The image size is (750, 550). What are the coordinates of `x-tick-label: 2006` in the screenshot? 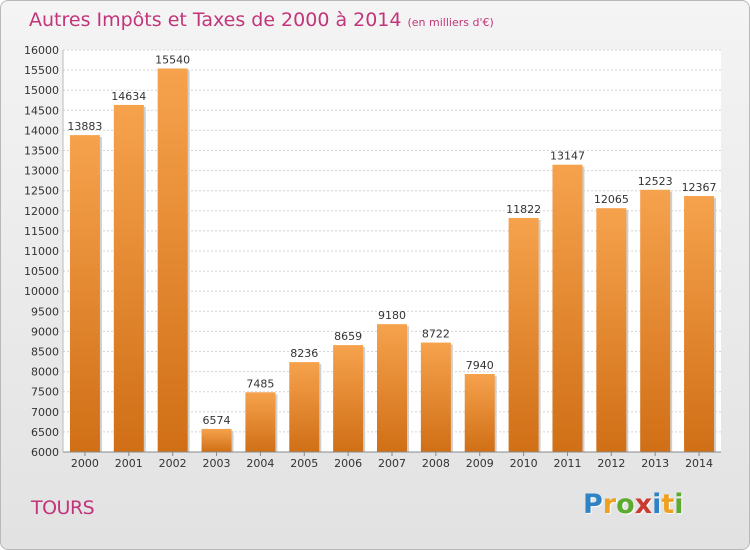 It's located at (348, 463).